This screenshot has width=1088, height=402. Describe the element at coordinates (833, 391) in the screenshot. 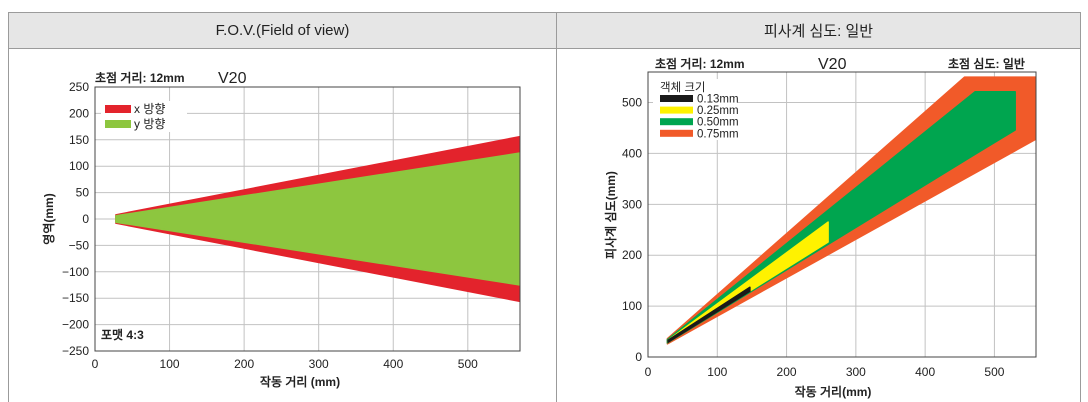

I see `x-axis-label: 작동 거리(mm)` at that location.